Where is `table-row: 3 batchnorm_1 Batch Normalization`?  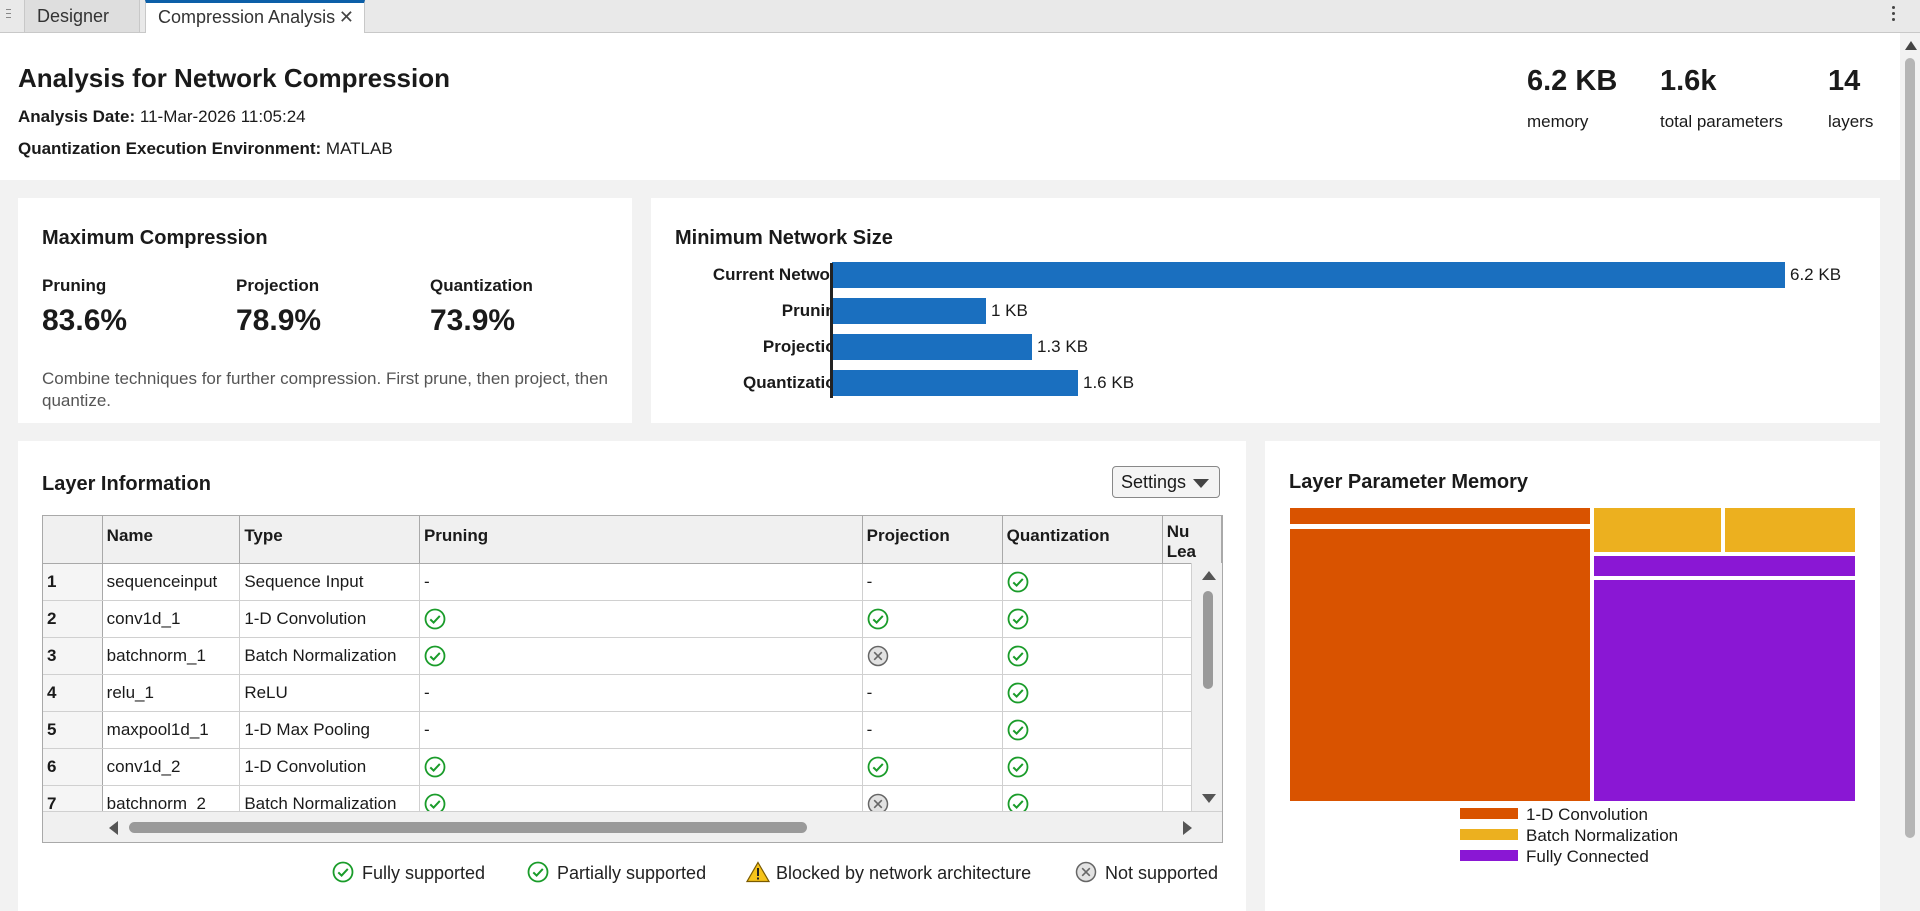 table-row: 3 batchnorm_1 Batch Normalization is located at coordinates (632, 656).